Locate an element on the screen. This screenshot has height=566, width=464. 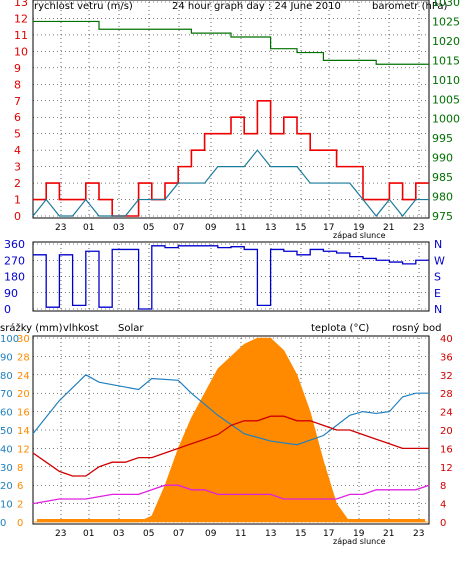
temp-tick-label: 28 is located at coordinates (446, 394).